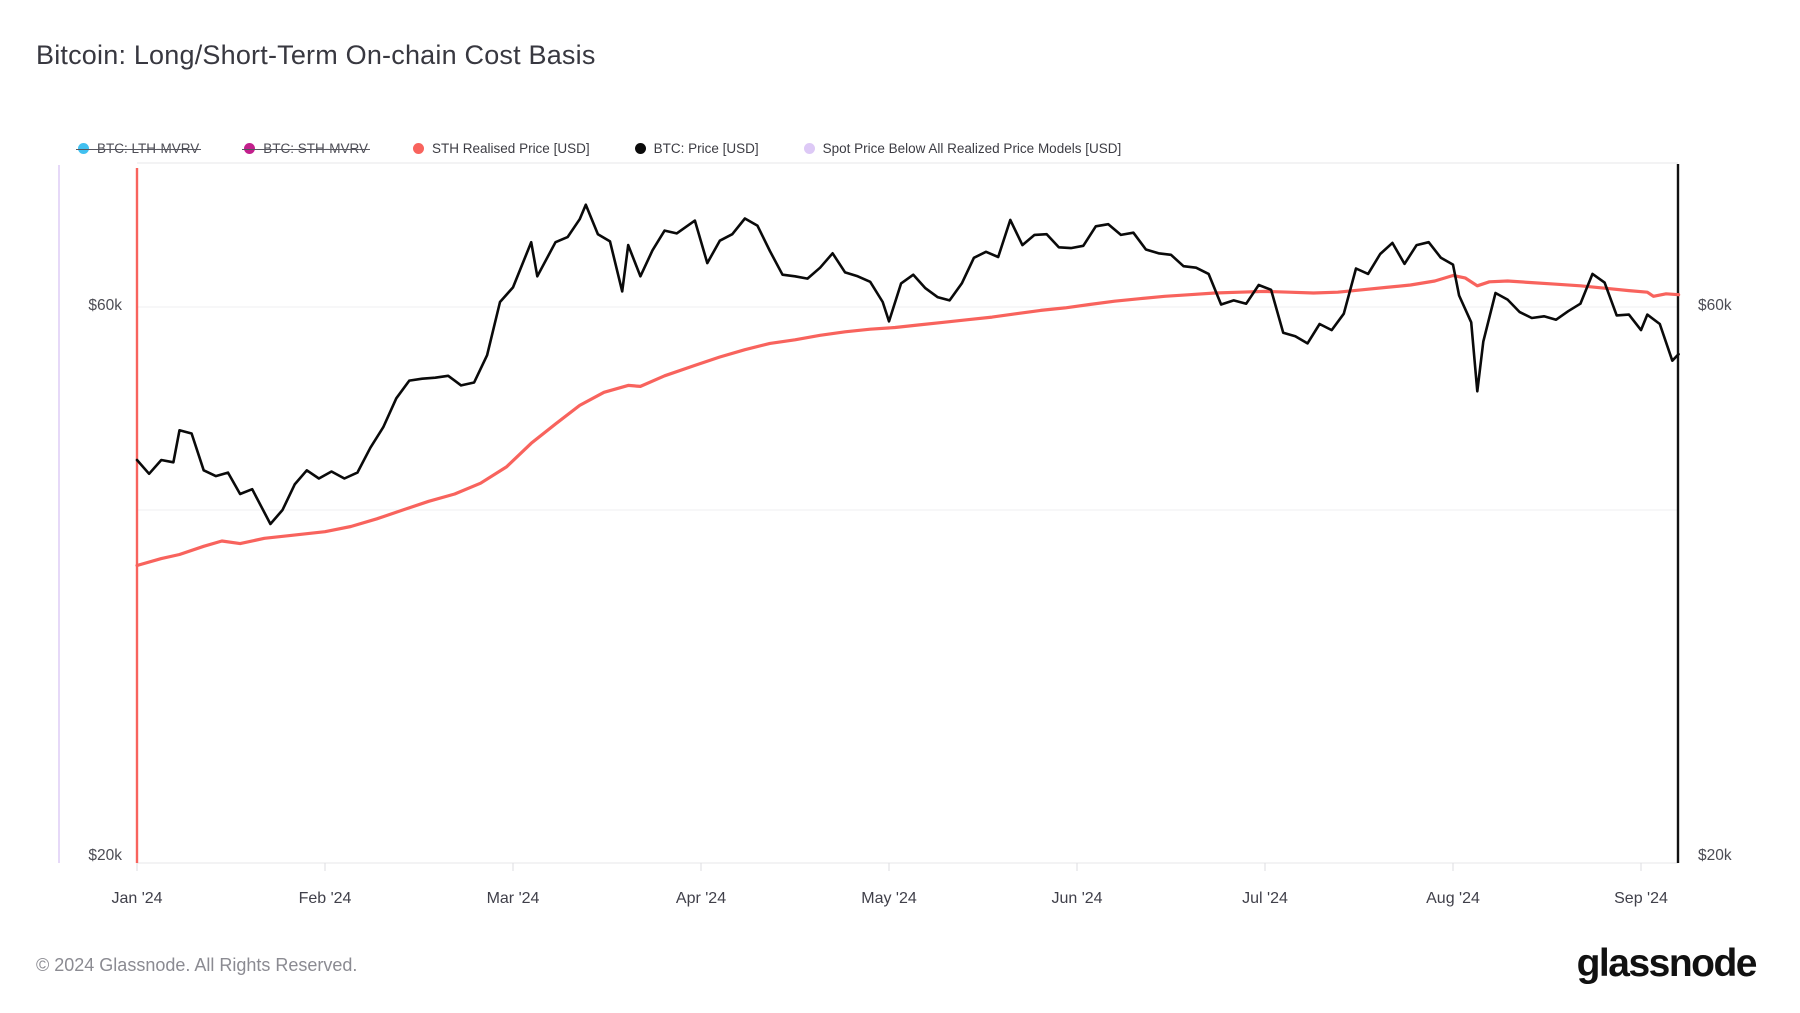 Image resolution: width=1800 pixels, height=1013 pixels. What do you see at coordinates (1077, 898) in the screenshot?
I see `x-axis-label: Jun '24` at bounding box center [1077, 898].